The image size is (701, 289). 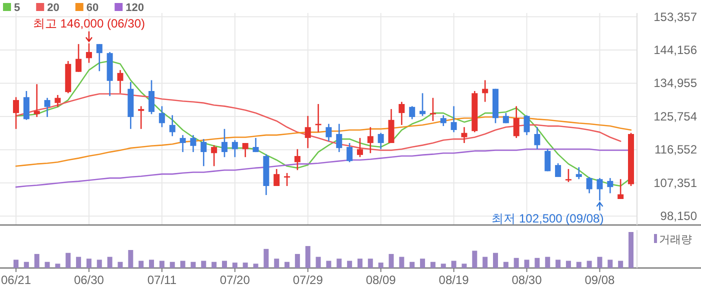 What do you see at coordinates (679, 216) in the screenshot?
I see `y-tick-label: 98,150` at bounding box center [679, 216].